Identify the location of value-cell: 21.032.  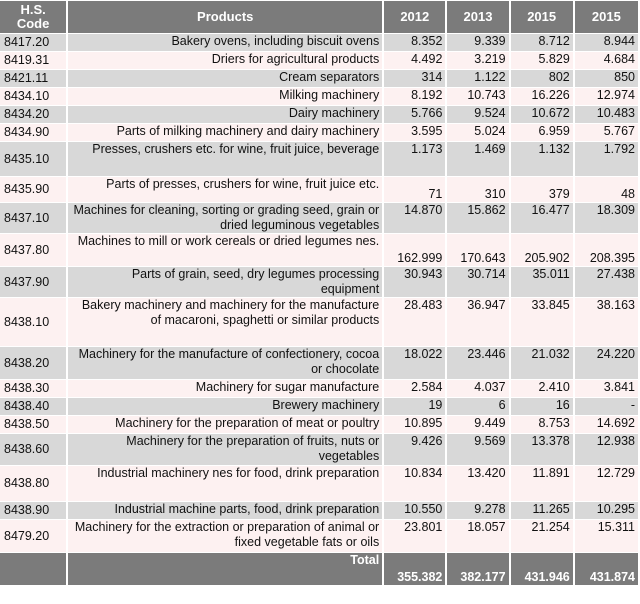
(541, 363).